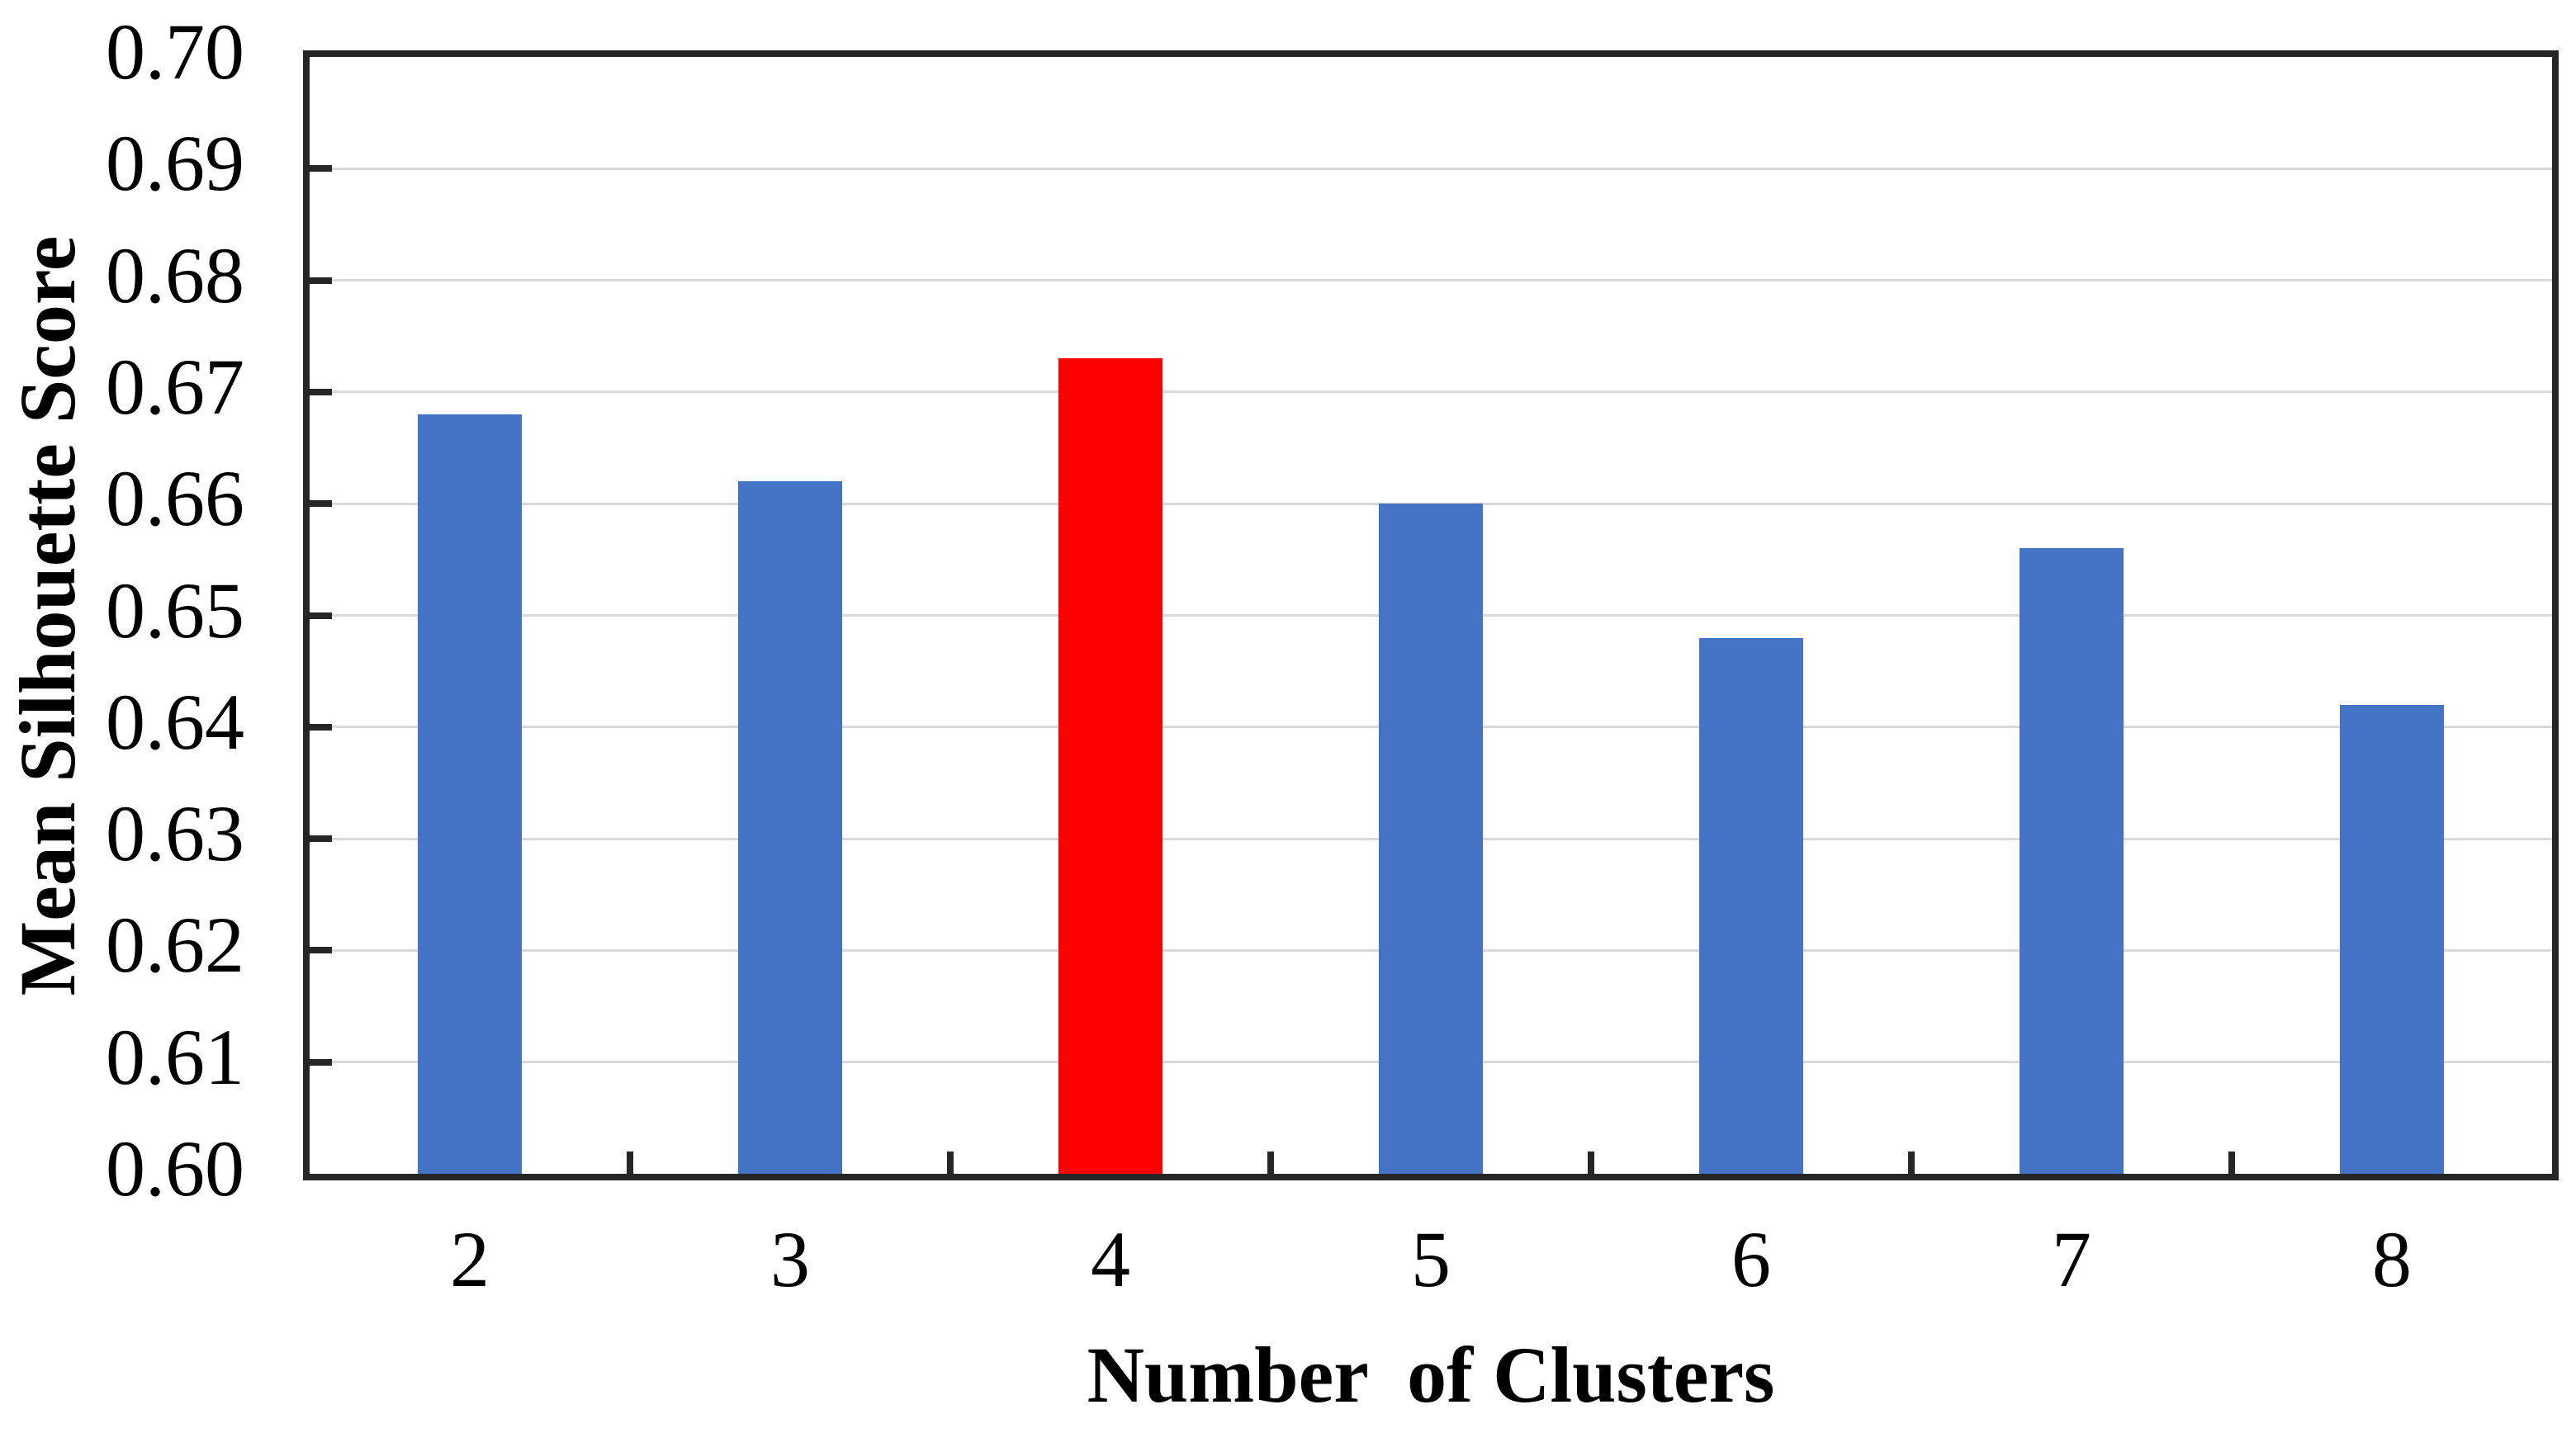  I want to click on y-tick-0.66, so click(321, 504).